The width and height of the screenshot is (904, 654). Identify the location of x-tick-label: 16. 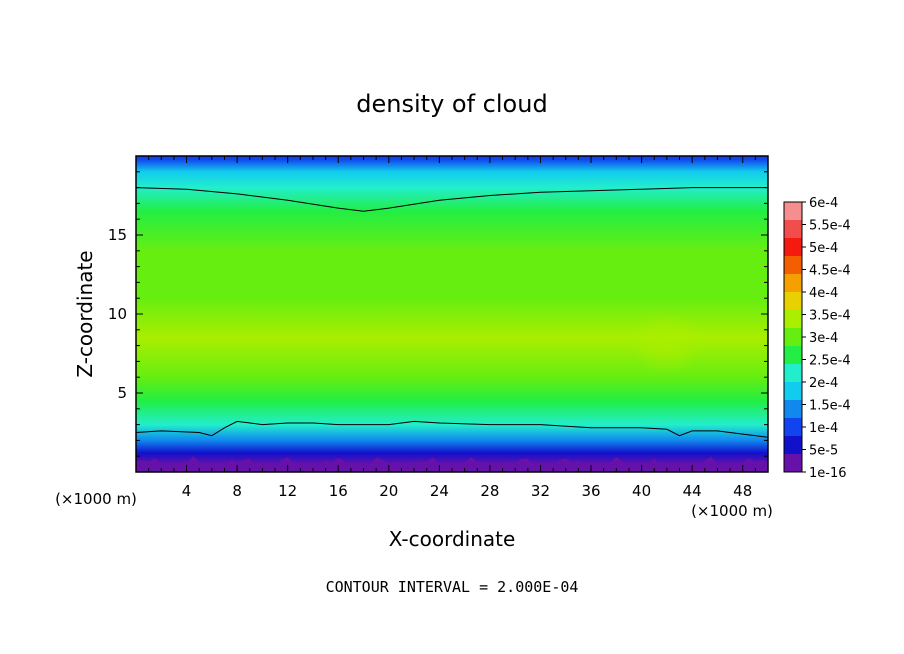
(338, 491).